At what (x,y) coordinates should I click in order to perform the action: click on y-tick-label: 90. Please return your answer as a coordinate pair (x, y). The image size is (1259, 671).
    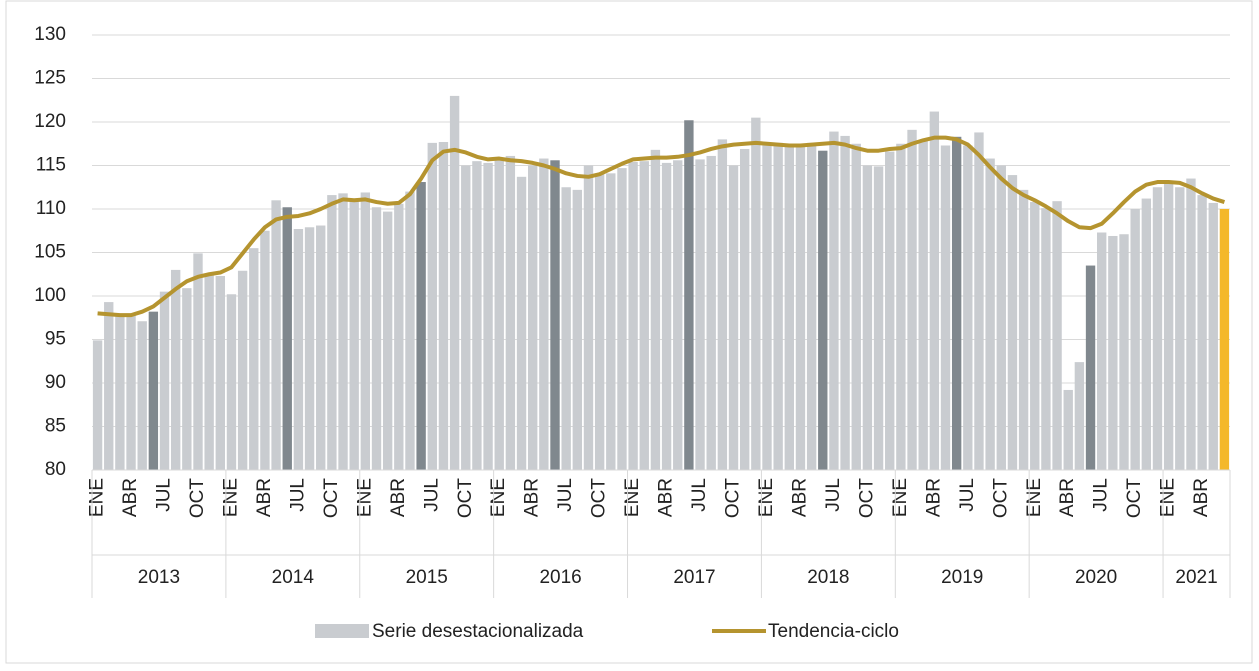
    Looking at the image, I should click on (55, 382).